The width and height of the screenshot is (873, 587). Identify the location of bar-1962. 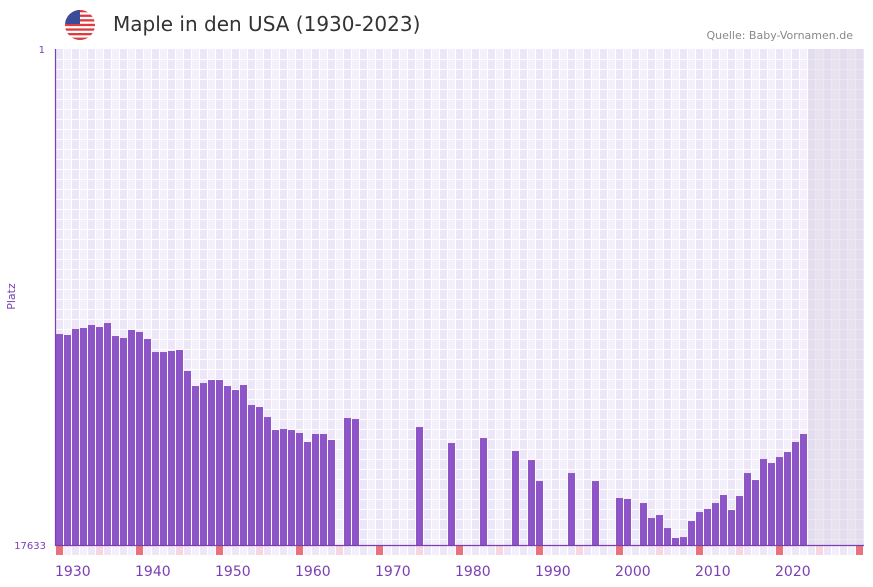
(315, 489).